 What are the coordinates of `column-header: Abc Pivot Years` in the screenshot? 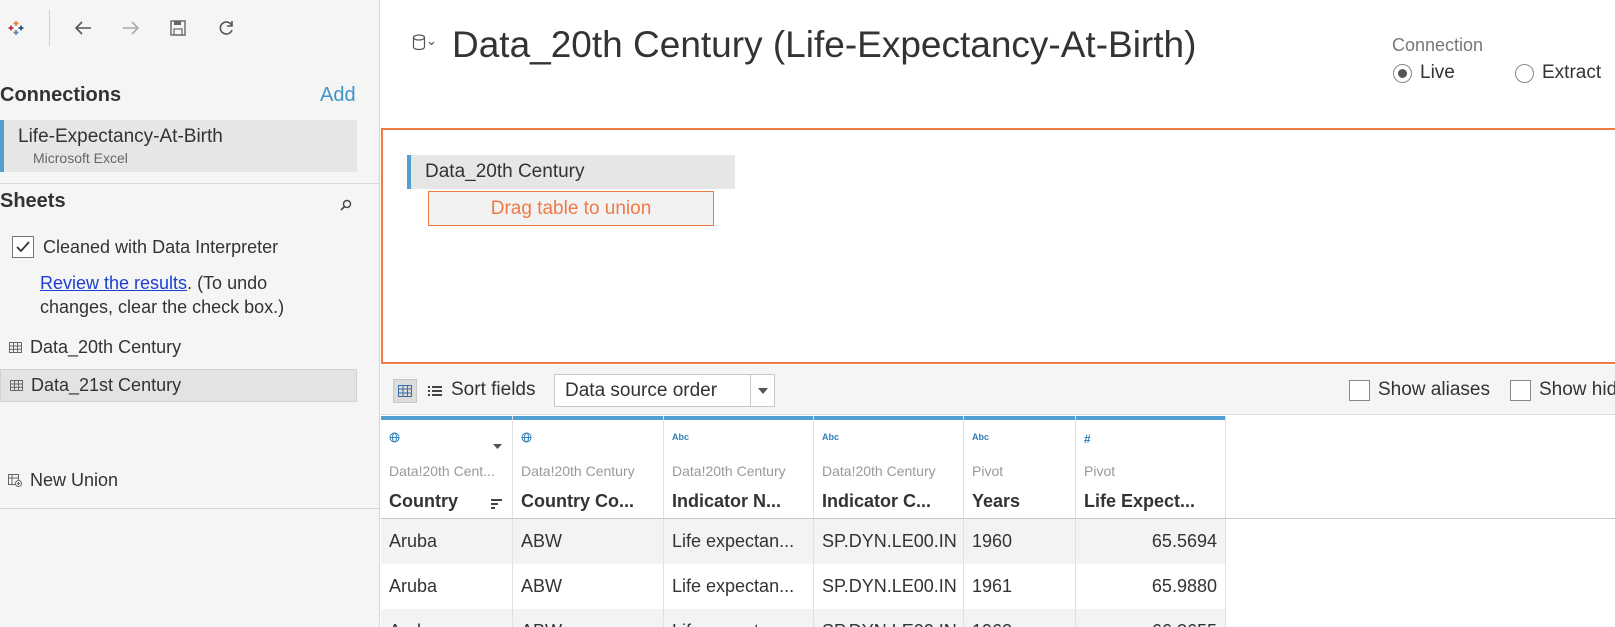 It's located at (1019, 467).